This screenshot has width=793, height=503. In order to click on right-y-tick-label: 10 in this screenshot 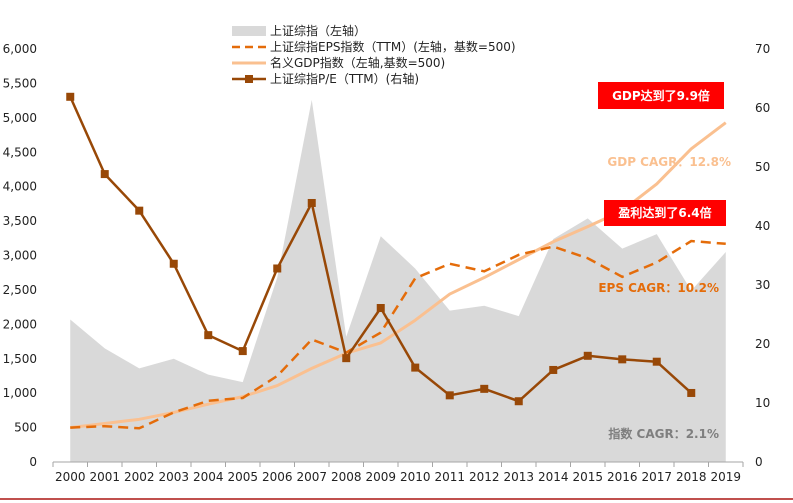, I will do `click(762, 403)`.